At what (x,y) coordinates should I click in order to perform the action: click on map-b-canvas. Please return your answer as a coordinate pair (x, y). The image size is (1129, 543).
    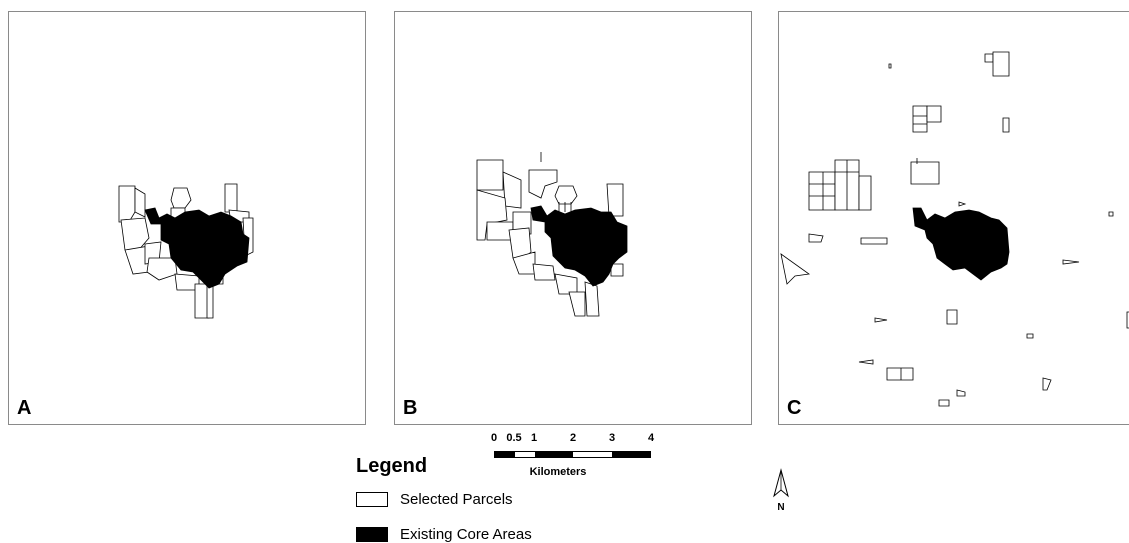
    Looking at the image, I should click on (552, 234).